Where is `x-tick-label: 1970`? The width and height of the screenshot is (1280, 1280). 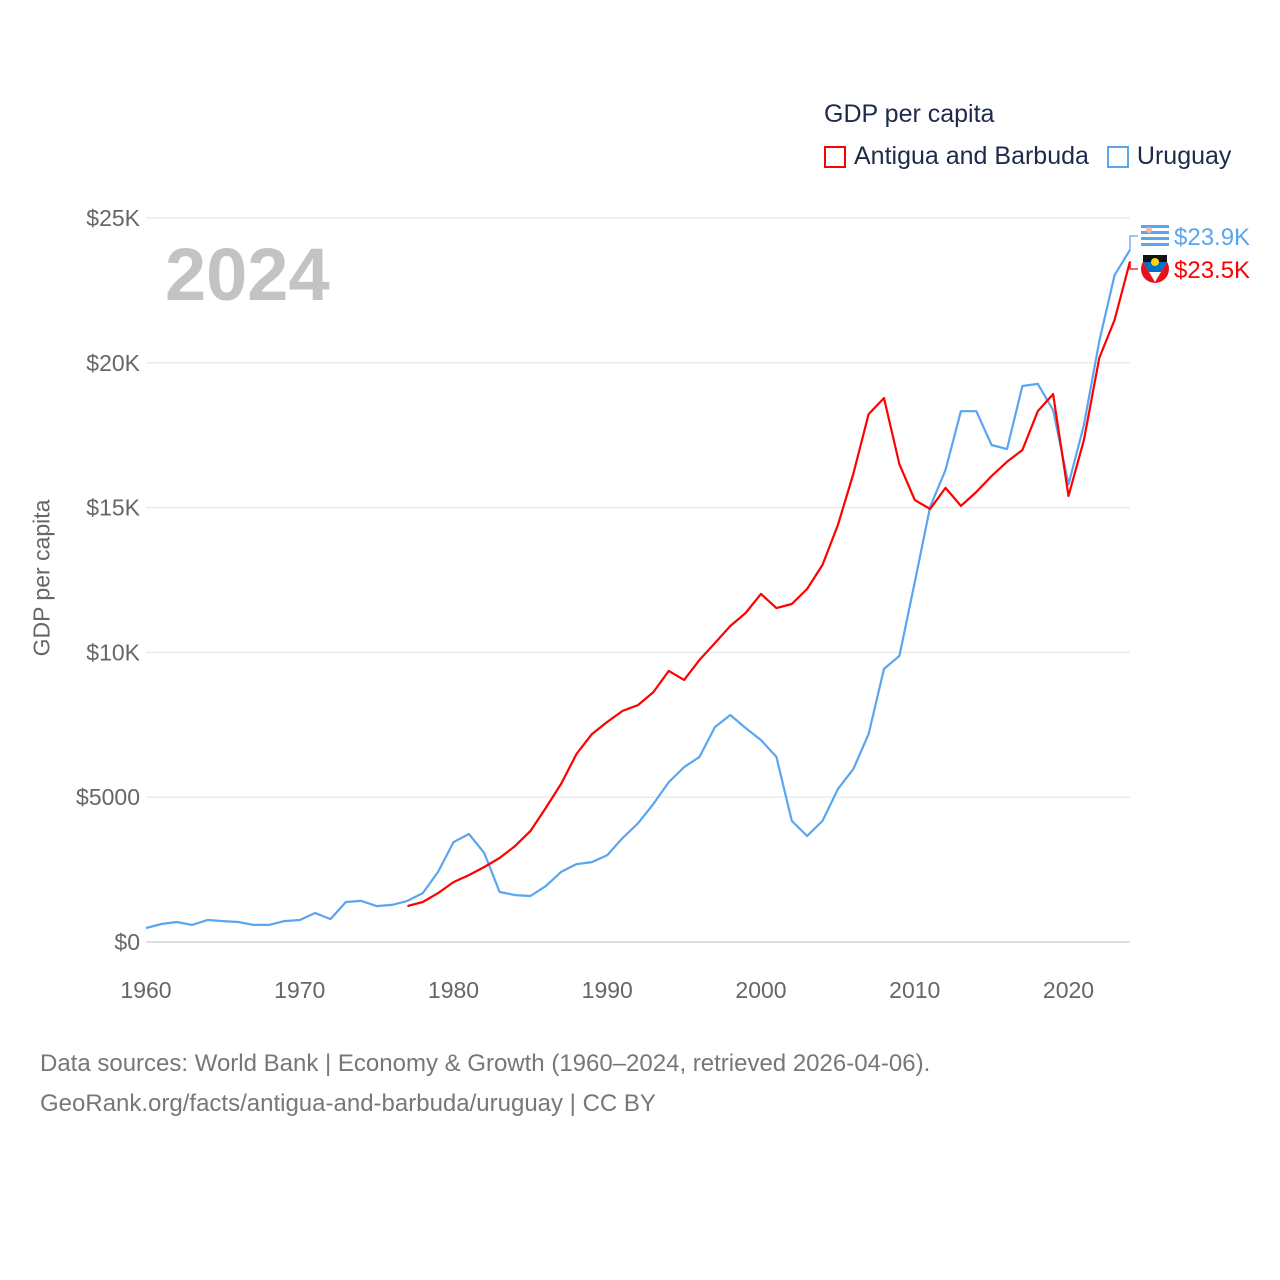
x-tick-label: 1970 is located at coordinates (299, 990).